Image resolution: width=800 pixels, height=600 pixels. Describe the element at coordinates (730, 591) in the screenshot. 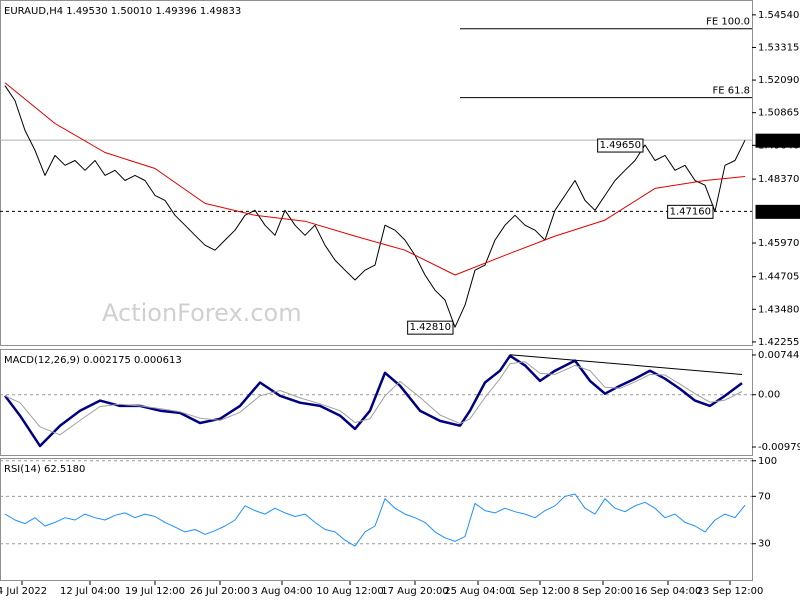

I see `x-tick-label: 23 Sep 12:00` at that location.